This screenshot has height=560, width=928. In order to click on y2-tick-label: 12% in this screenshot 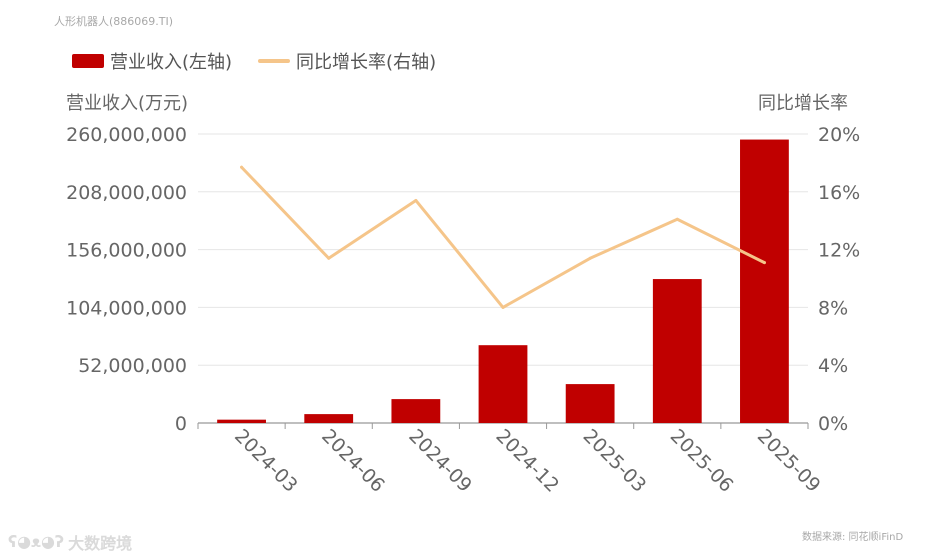, I will do `click(839, 251)`.